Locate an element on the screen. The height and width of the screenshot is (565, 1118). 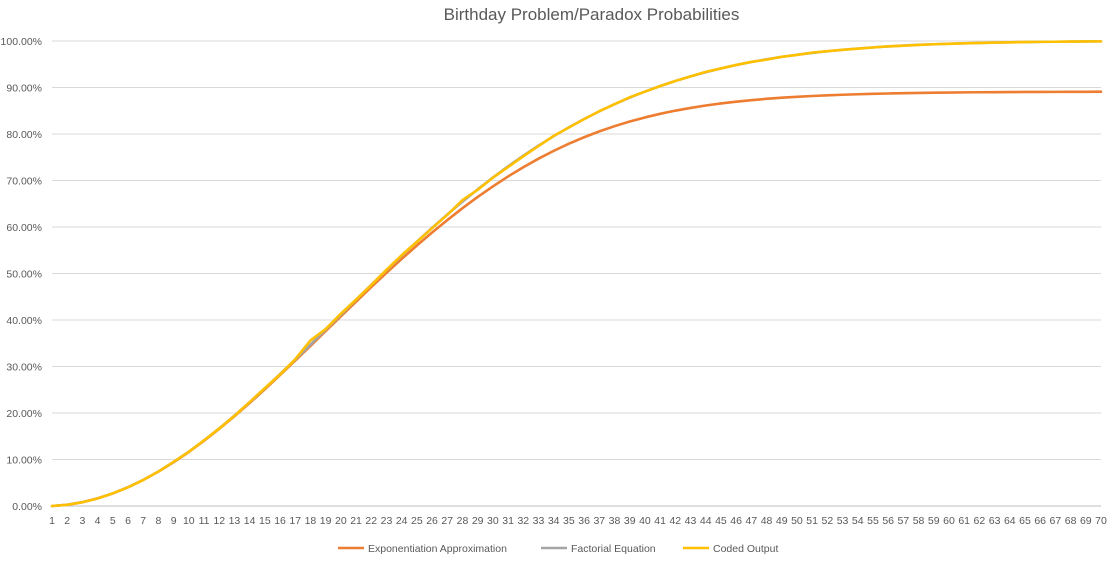
x-tick-label: 22 is located at coordinates (371, 521).